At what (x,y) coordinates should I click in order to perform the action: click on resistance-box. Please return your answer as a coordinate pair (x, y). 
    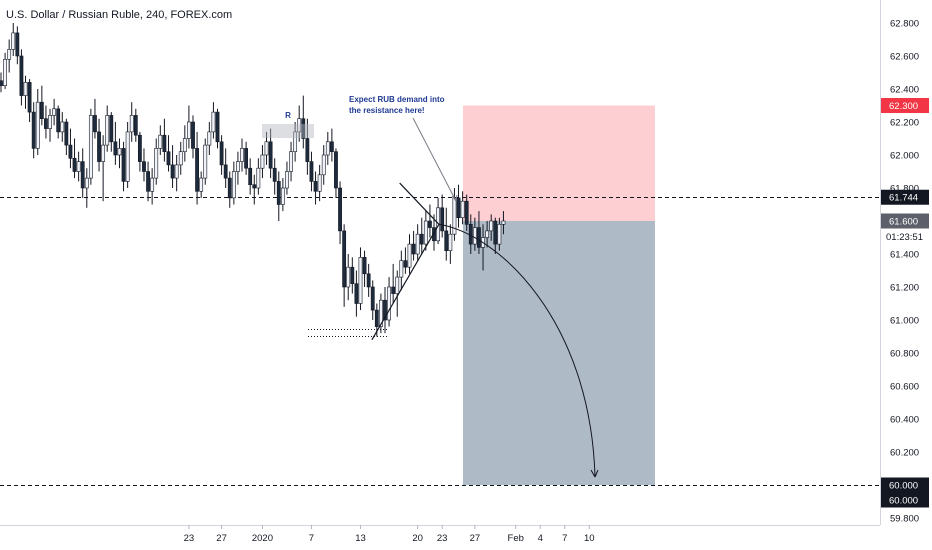
    Looking at the image, I should click on (288, 131).